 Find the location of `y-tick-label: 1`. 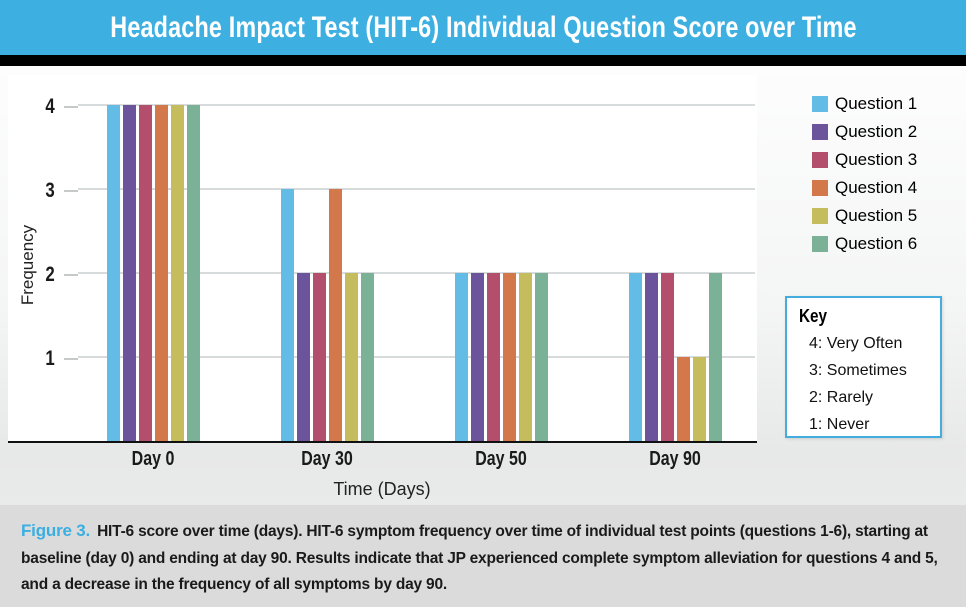

y-tick-label: 1 is located at coordinates (50, 358).